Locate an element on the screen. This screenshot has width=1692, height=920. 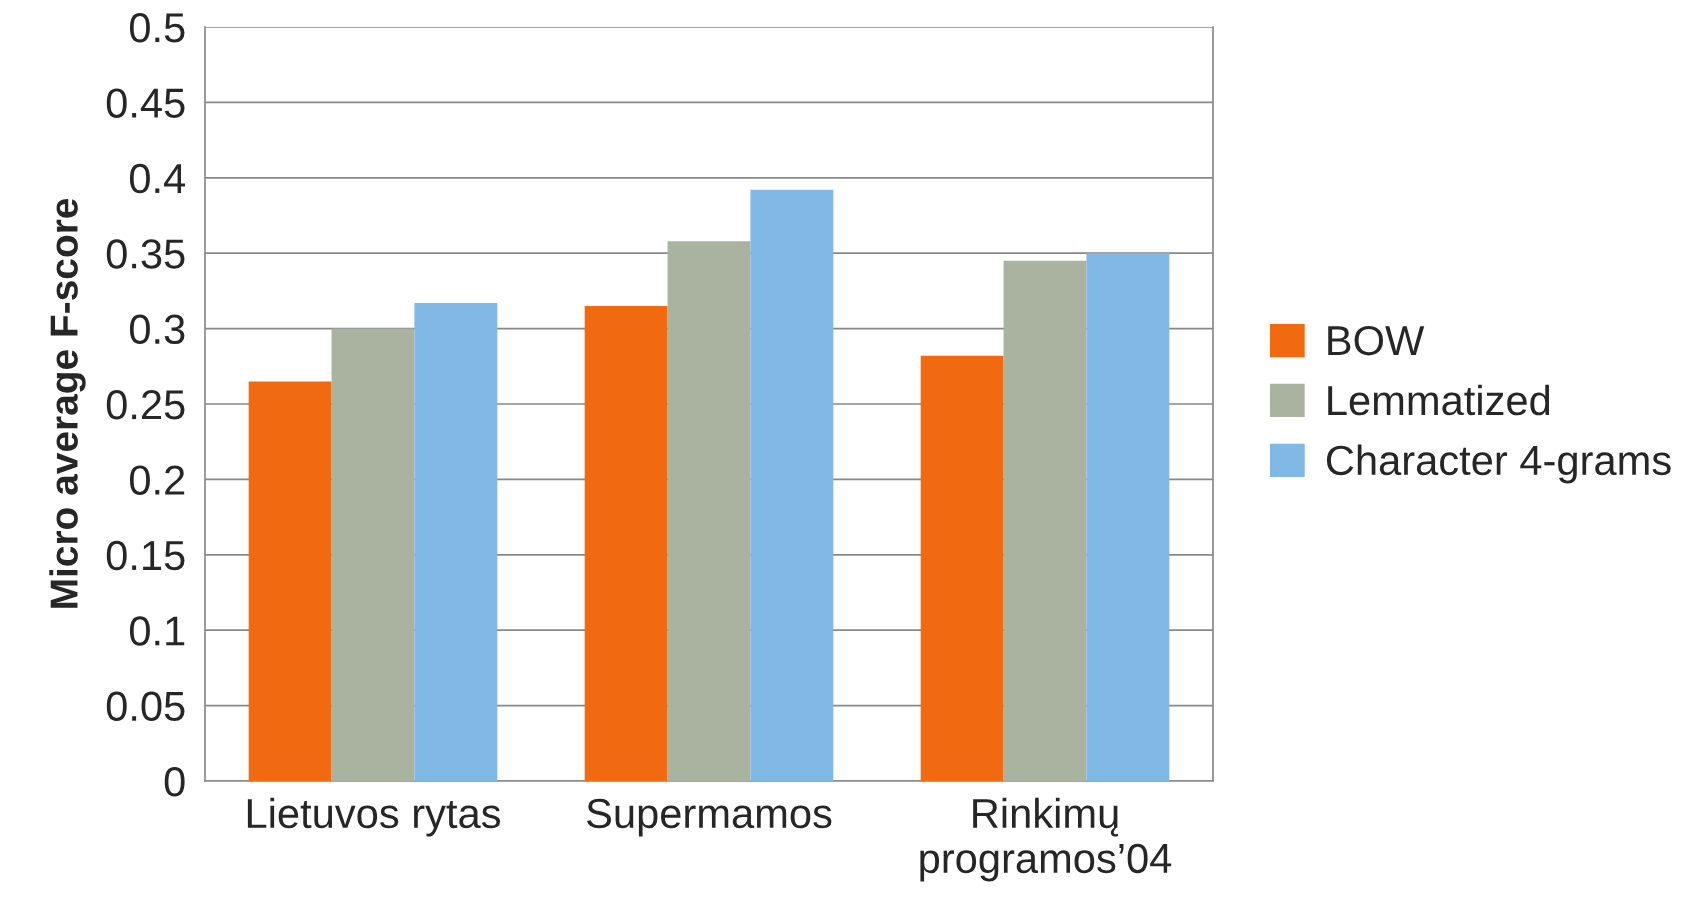
y-tick-label: 0.4 is located at coordinates (157, 178).